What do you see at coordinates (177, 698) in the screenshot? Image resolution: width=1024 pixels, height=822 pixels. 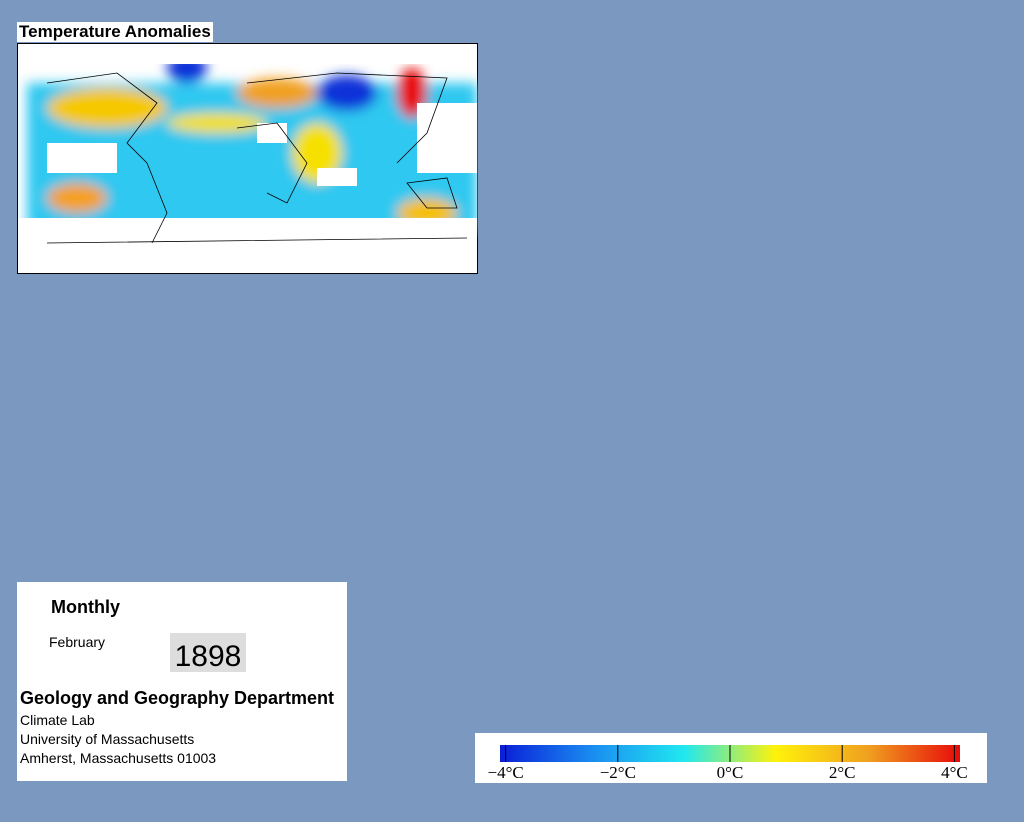 I see `department: Geology and Geography Department` at bounding box center [177, 698].